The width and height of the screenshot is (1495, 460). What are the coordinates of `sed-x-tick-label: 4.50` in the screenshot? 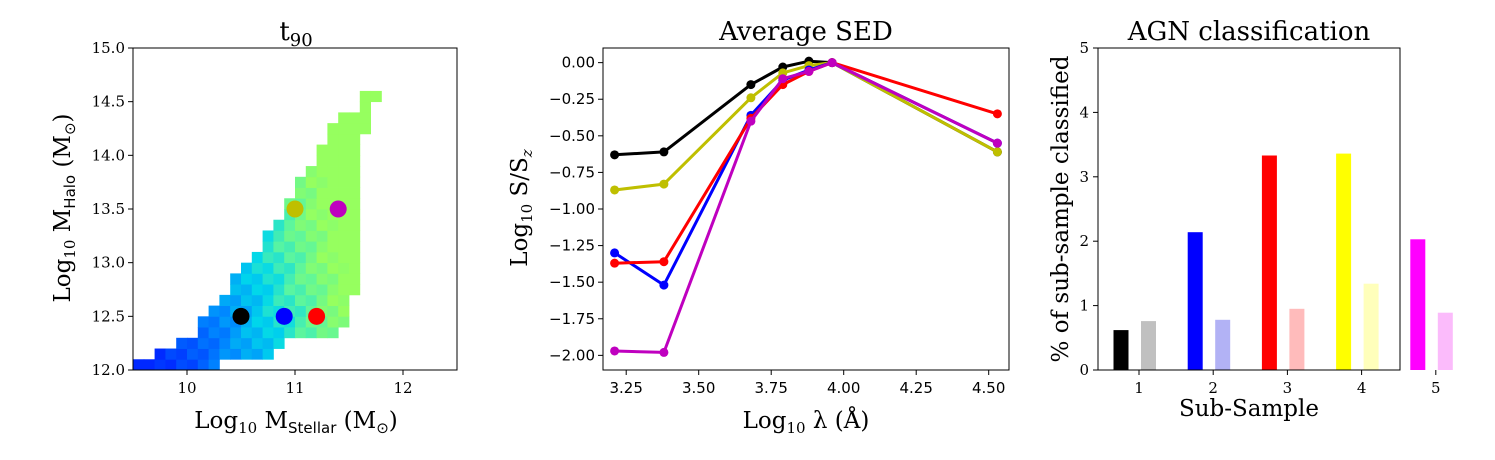 It's located at (988, 388).